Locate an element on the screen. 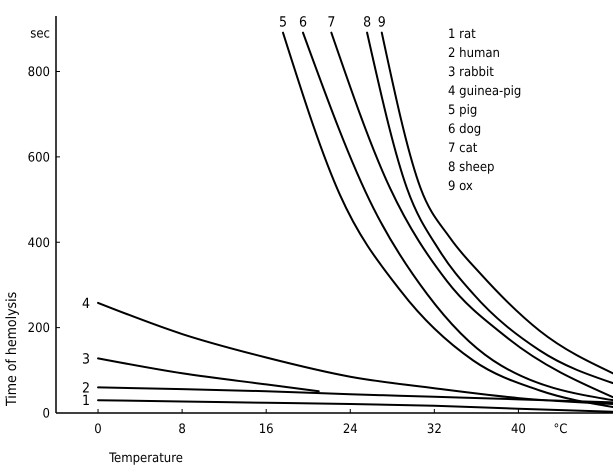 This screenshot has width=613, height=470. series-label: 1 is located at coordinates (86, 401).